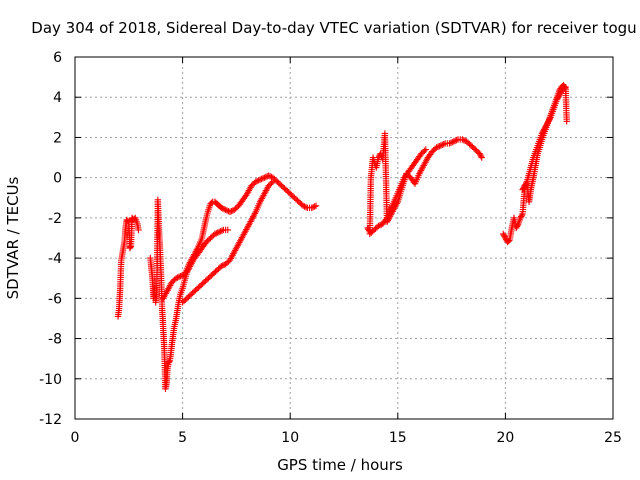 Image resolution: width=640 pixels, height=480 pixels. What do you see at coordinates (57, 58) in the screenshot?
I see `y-tick-label: 6` at bounding box center [57, 58].